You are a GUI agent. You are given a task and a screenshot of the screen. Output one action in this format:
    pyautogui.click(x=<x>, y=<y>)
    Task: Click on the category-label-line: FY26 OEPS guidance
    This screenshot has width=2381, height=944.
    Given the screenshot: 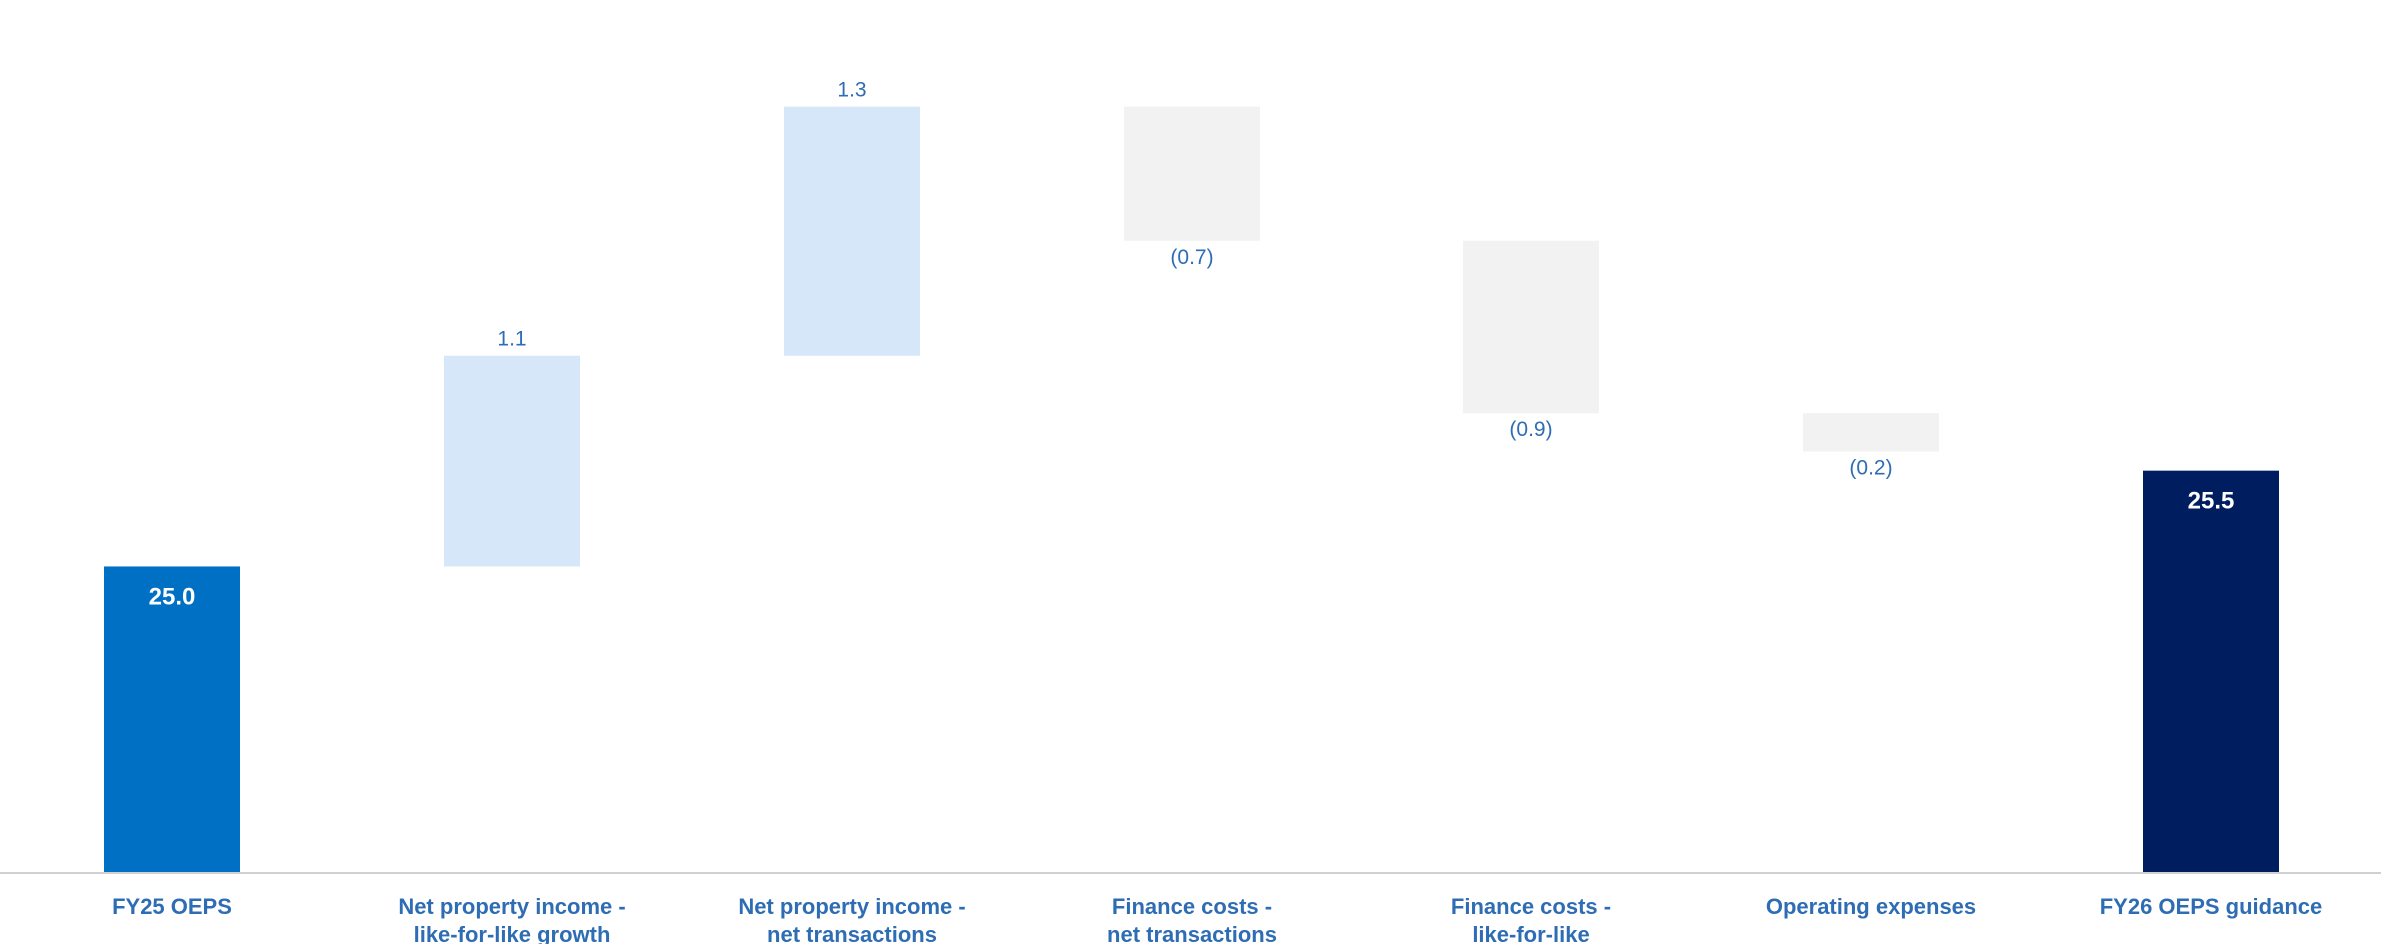 What is the action you would take?
    pyautogui.click(x=2211, y=906)
    